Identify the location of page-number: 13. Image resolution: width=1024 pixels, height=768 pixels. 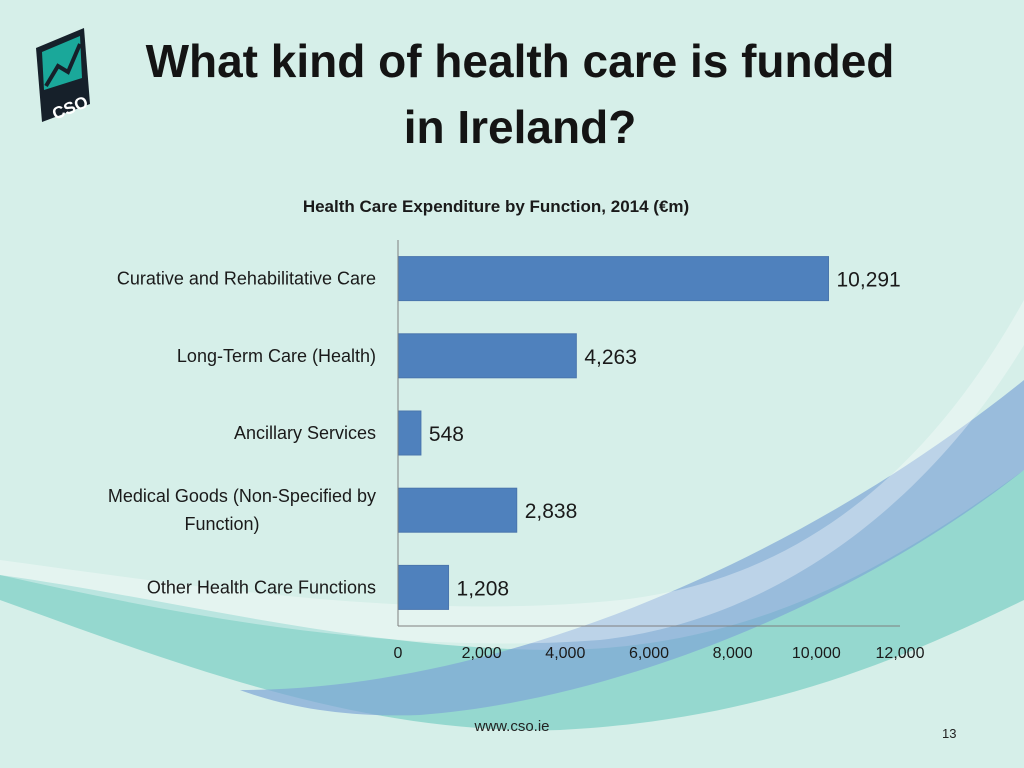
(949, 733).